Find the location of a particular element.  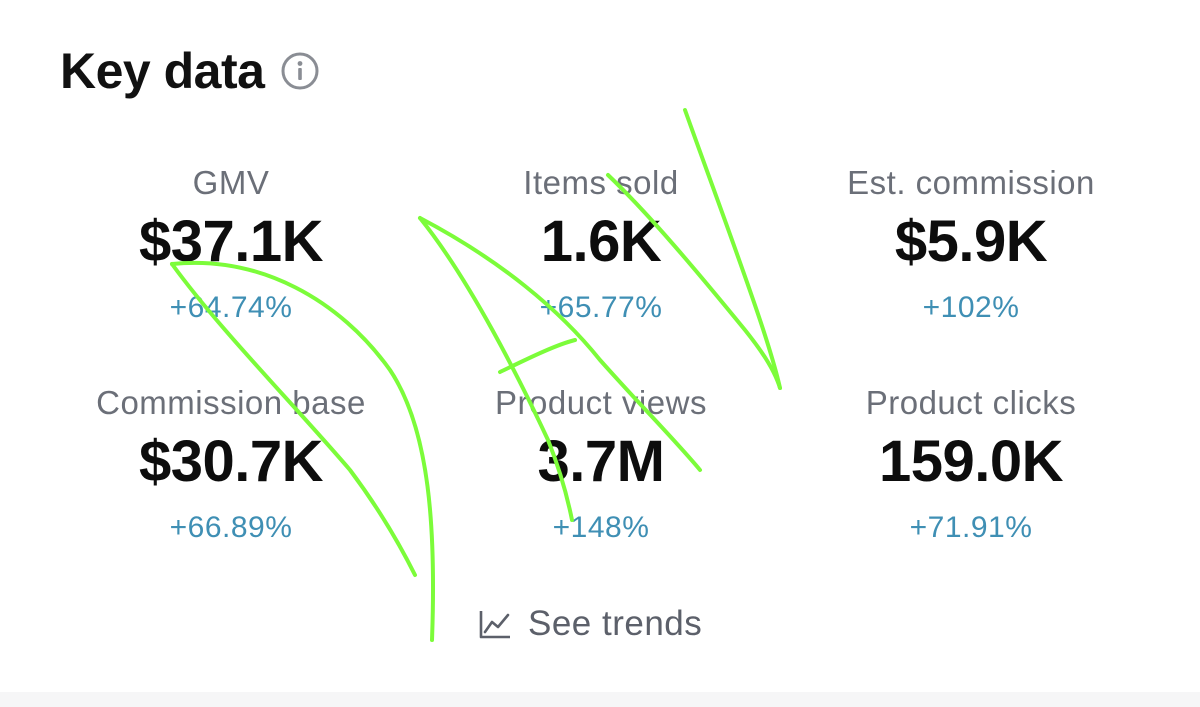

metric-gmv: GMV $37.1K +64.74% is located at coordinates (231, 244).